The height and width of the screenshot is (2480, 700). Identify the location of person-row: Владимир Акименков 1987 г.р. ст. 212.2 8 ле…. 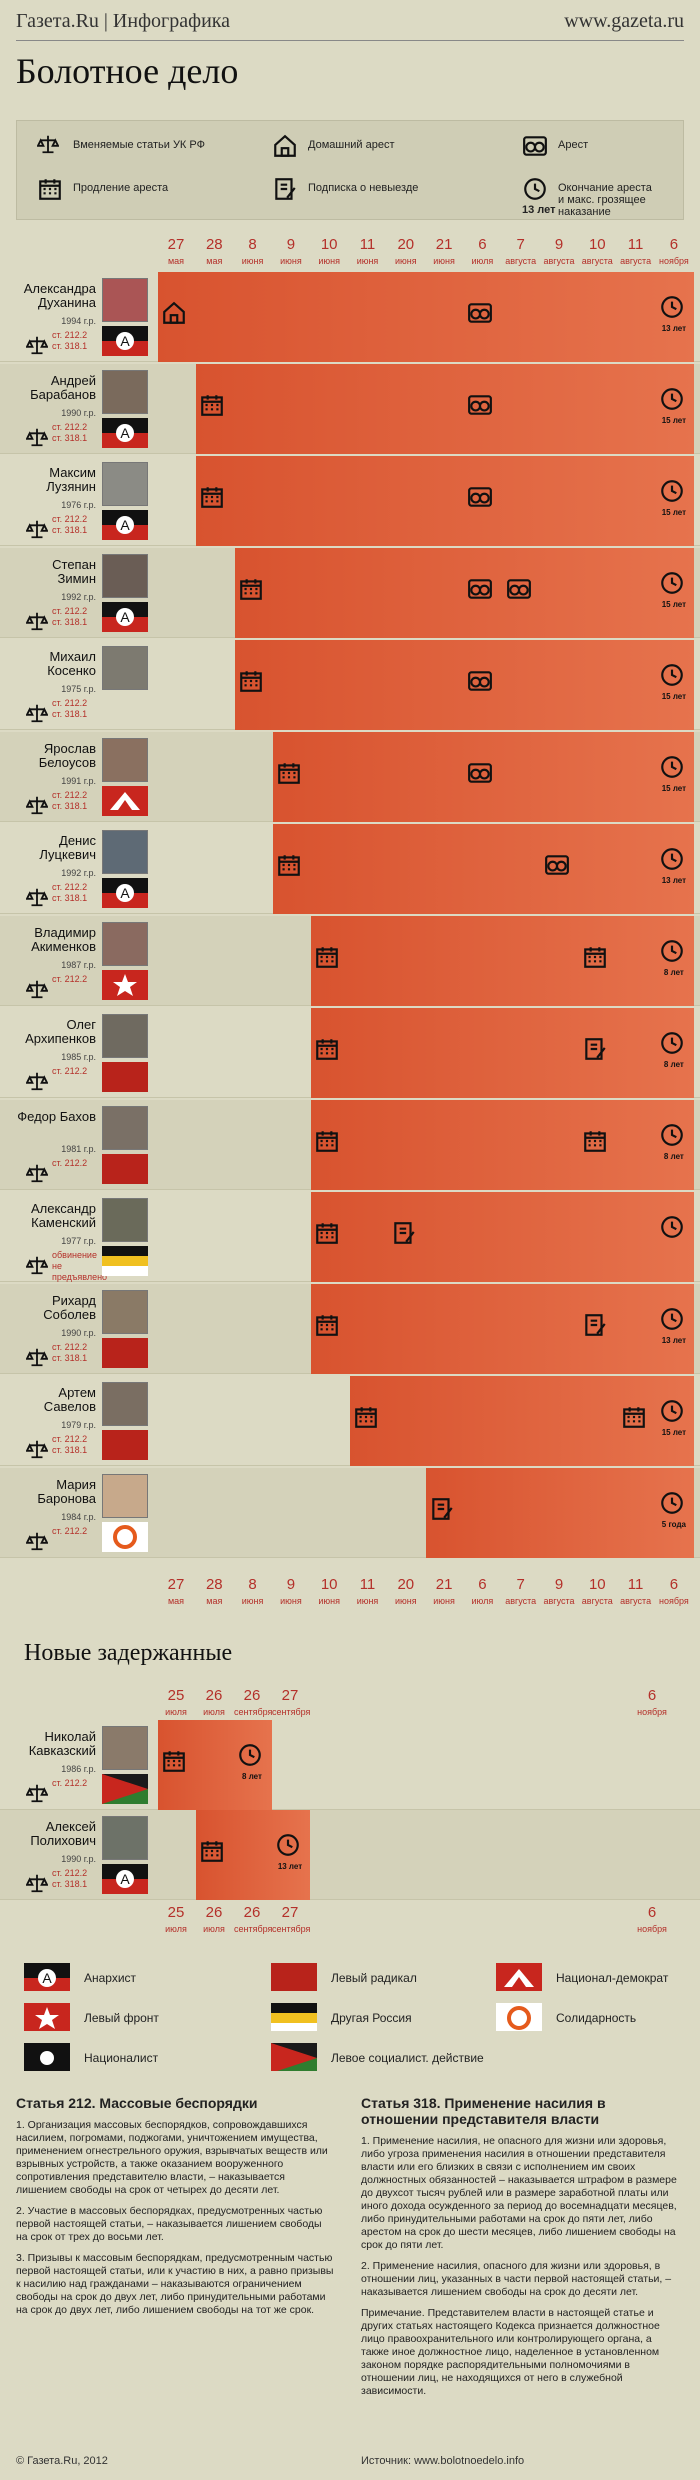
(350, 961).